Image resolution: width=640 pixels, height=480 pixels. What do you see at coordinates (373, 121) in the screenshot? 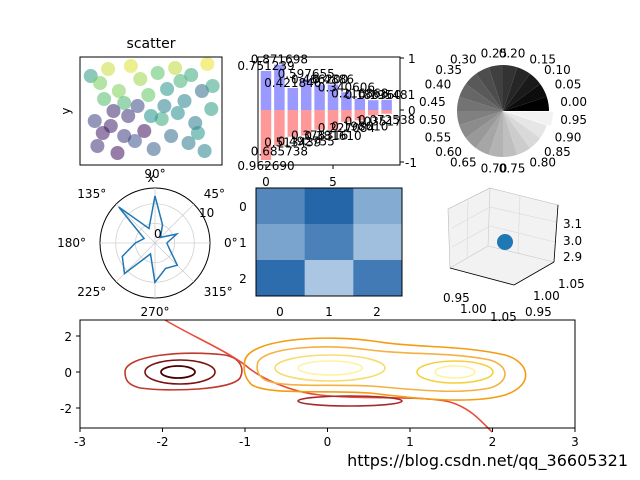
I see `bar-label-bottom: 0.103517` at bounding box center [373, 121].